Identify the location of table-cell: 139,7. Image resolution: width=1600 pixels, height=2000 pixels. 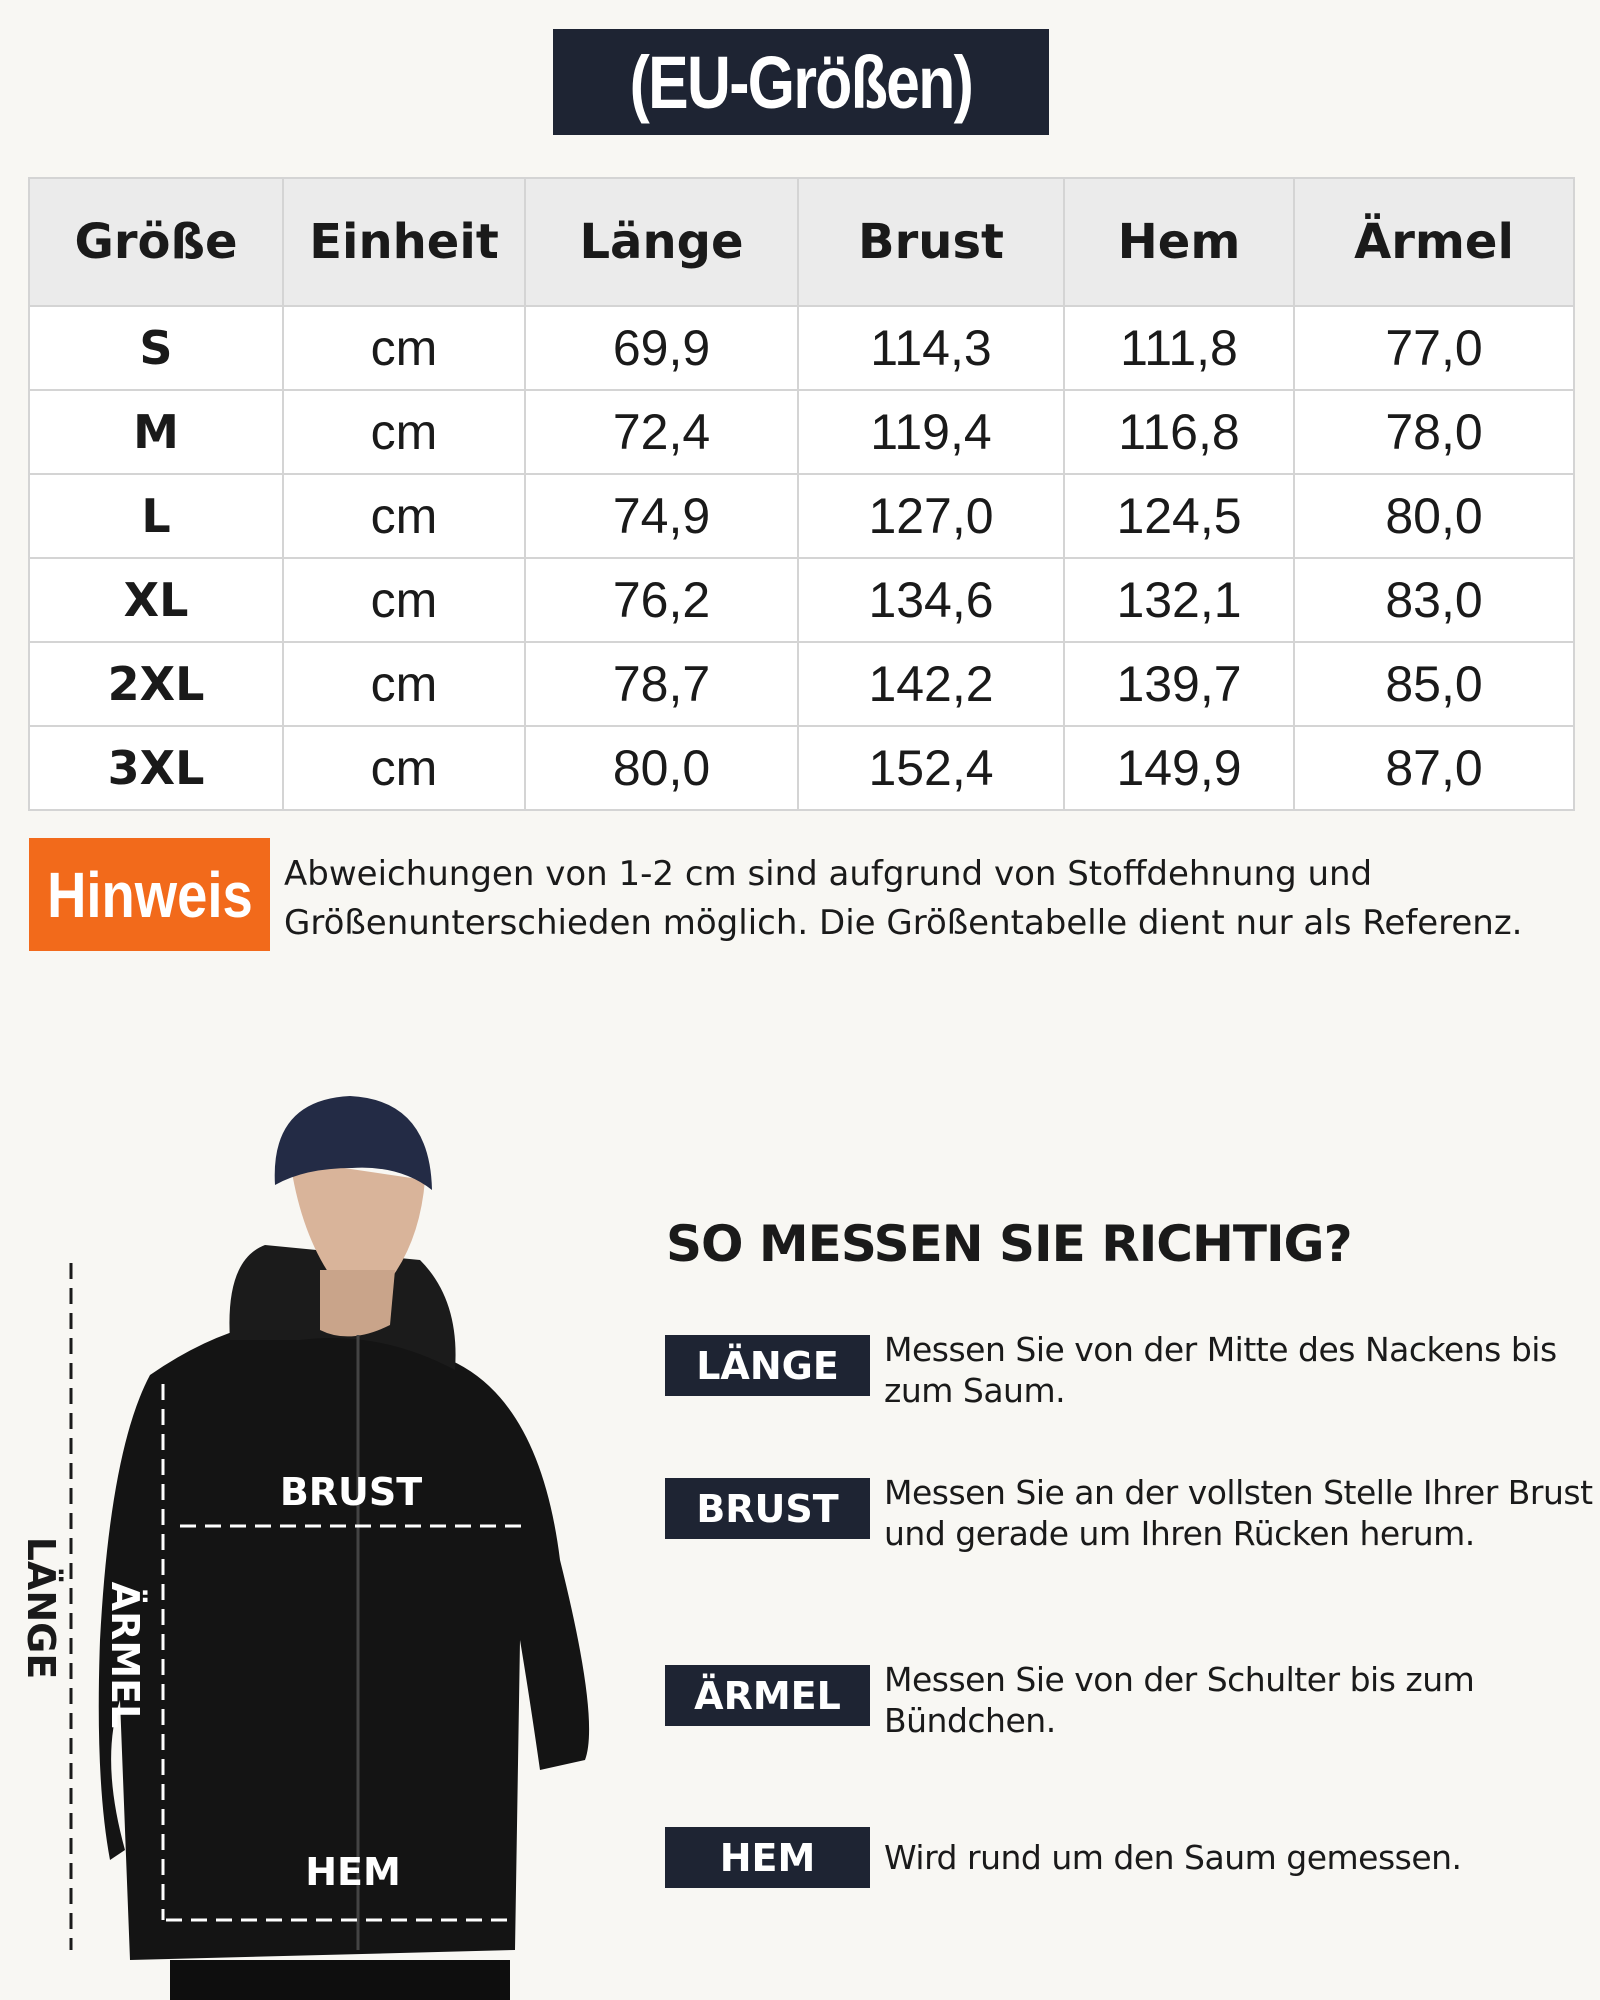
(1179, 684).